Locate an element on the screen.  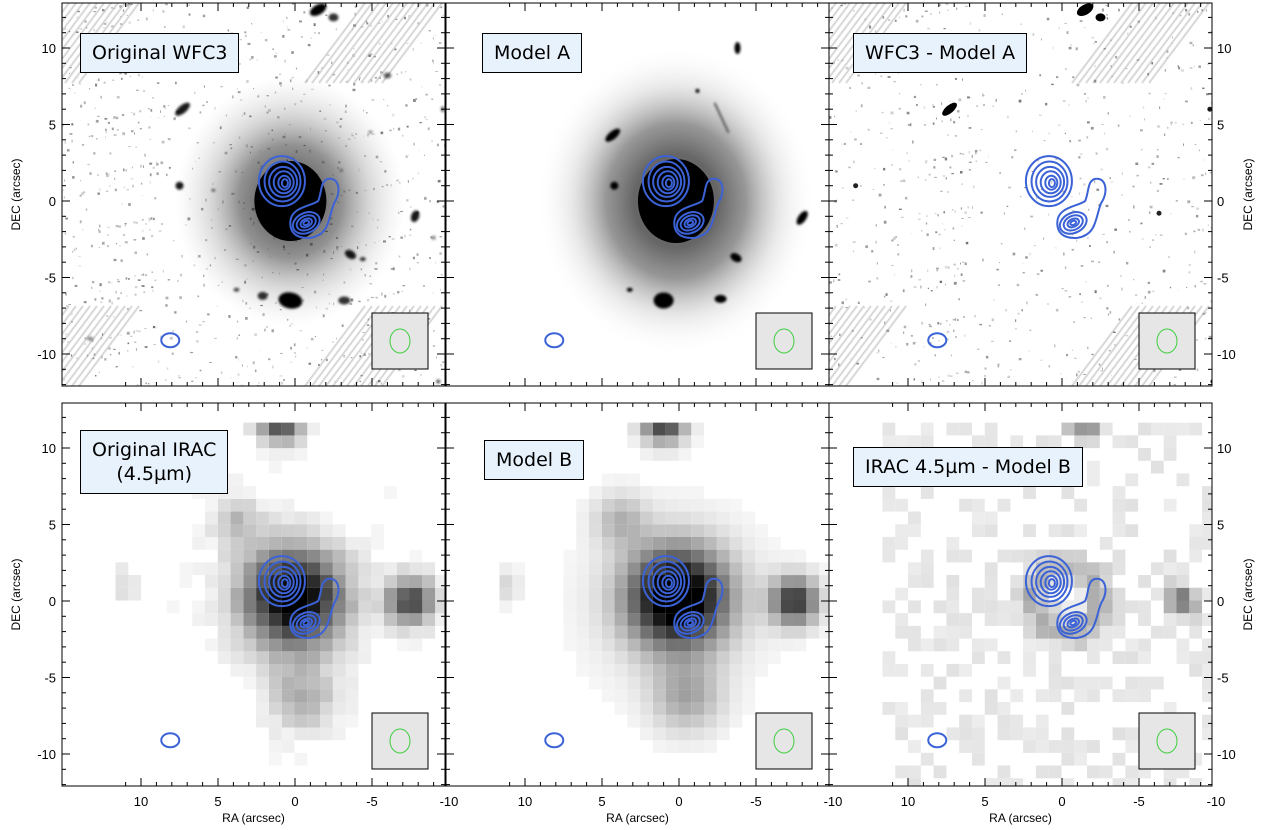
panel-label-modelA: Model A is located at coordinates (532, 53).